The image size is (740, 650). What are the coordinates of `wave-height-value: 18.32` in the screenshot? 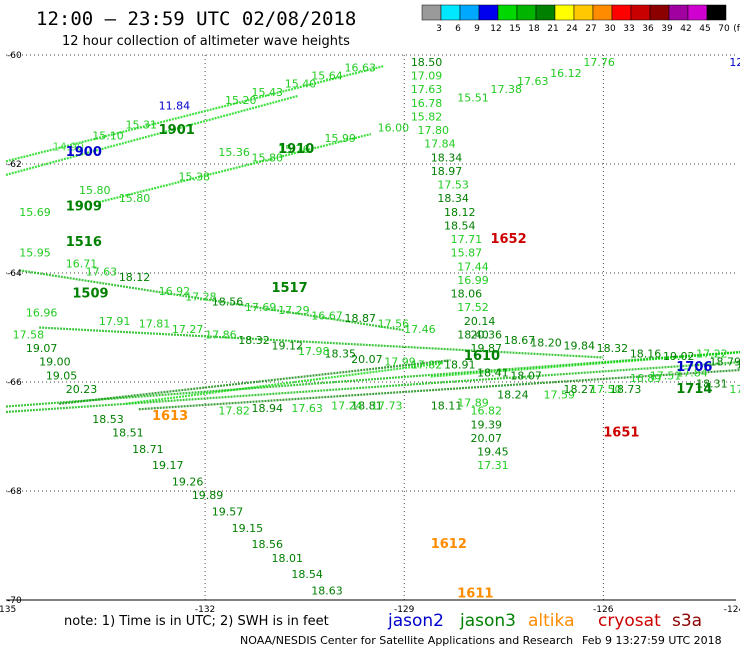 It's located at (613, 348).